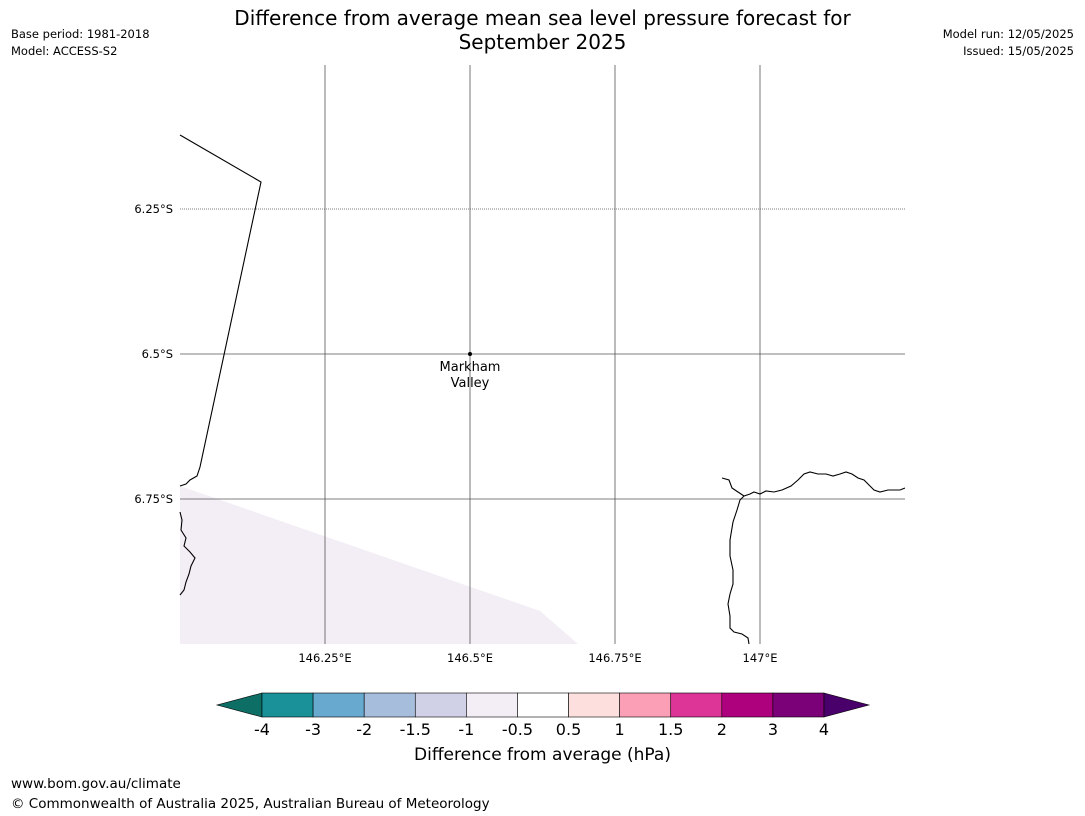 This screenshot has height=816, width=1085. I want to click on colorbar-tick-label: 0.5, so click(568, 729).